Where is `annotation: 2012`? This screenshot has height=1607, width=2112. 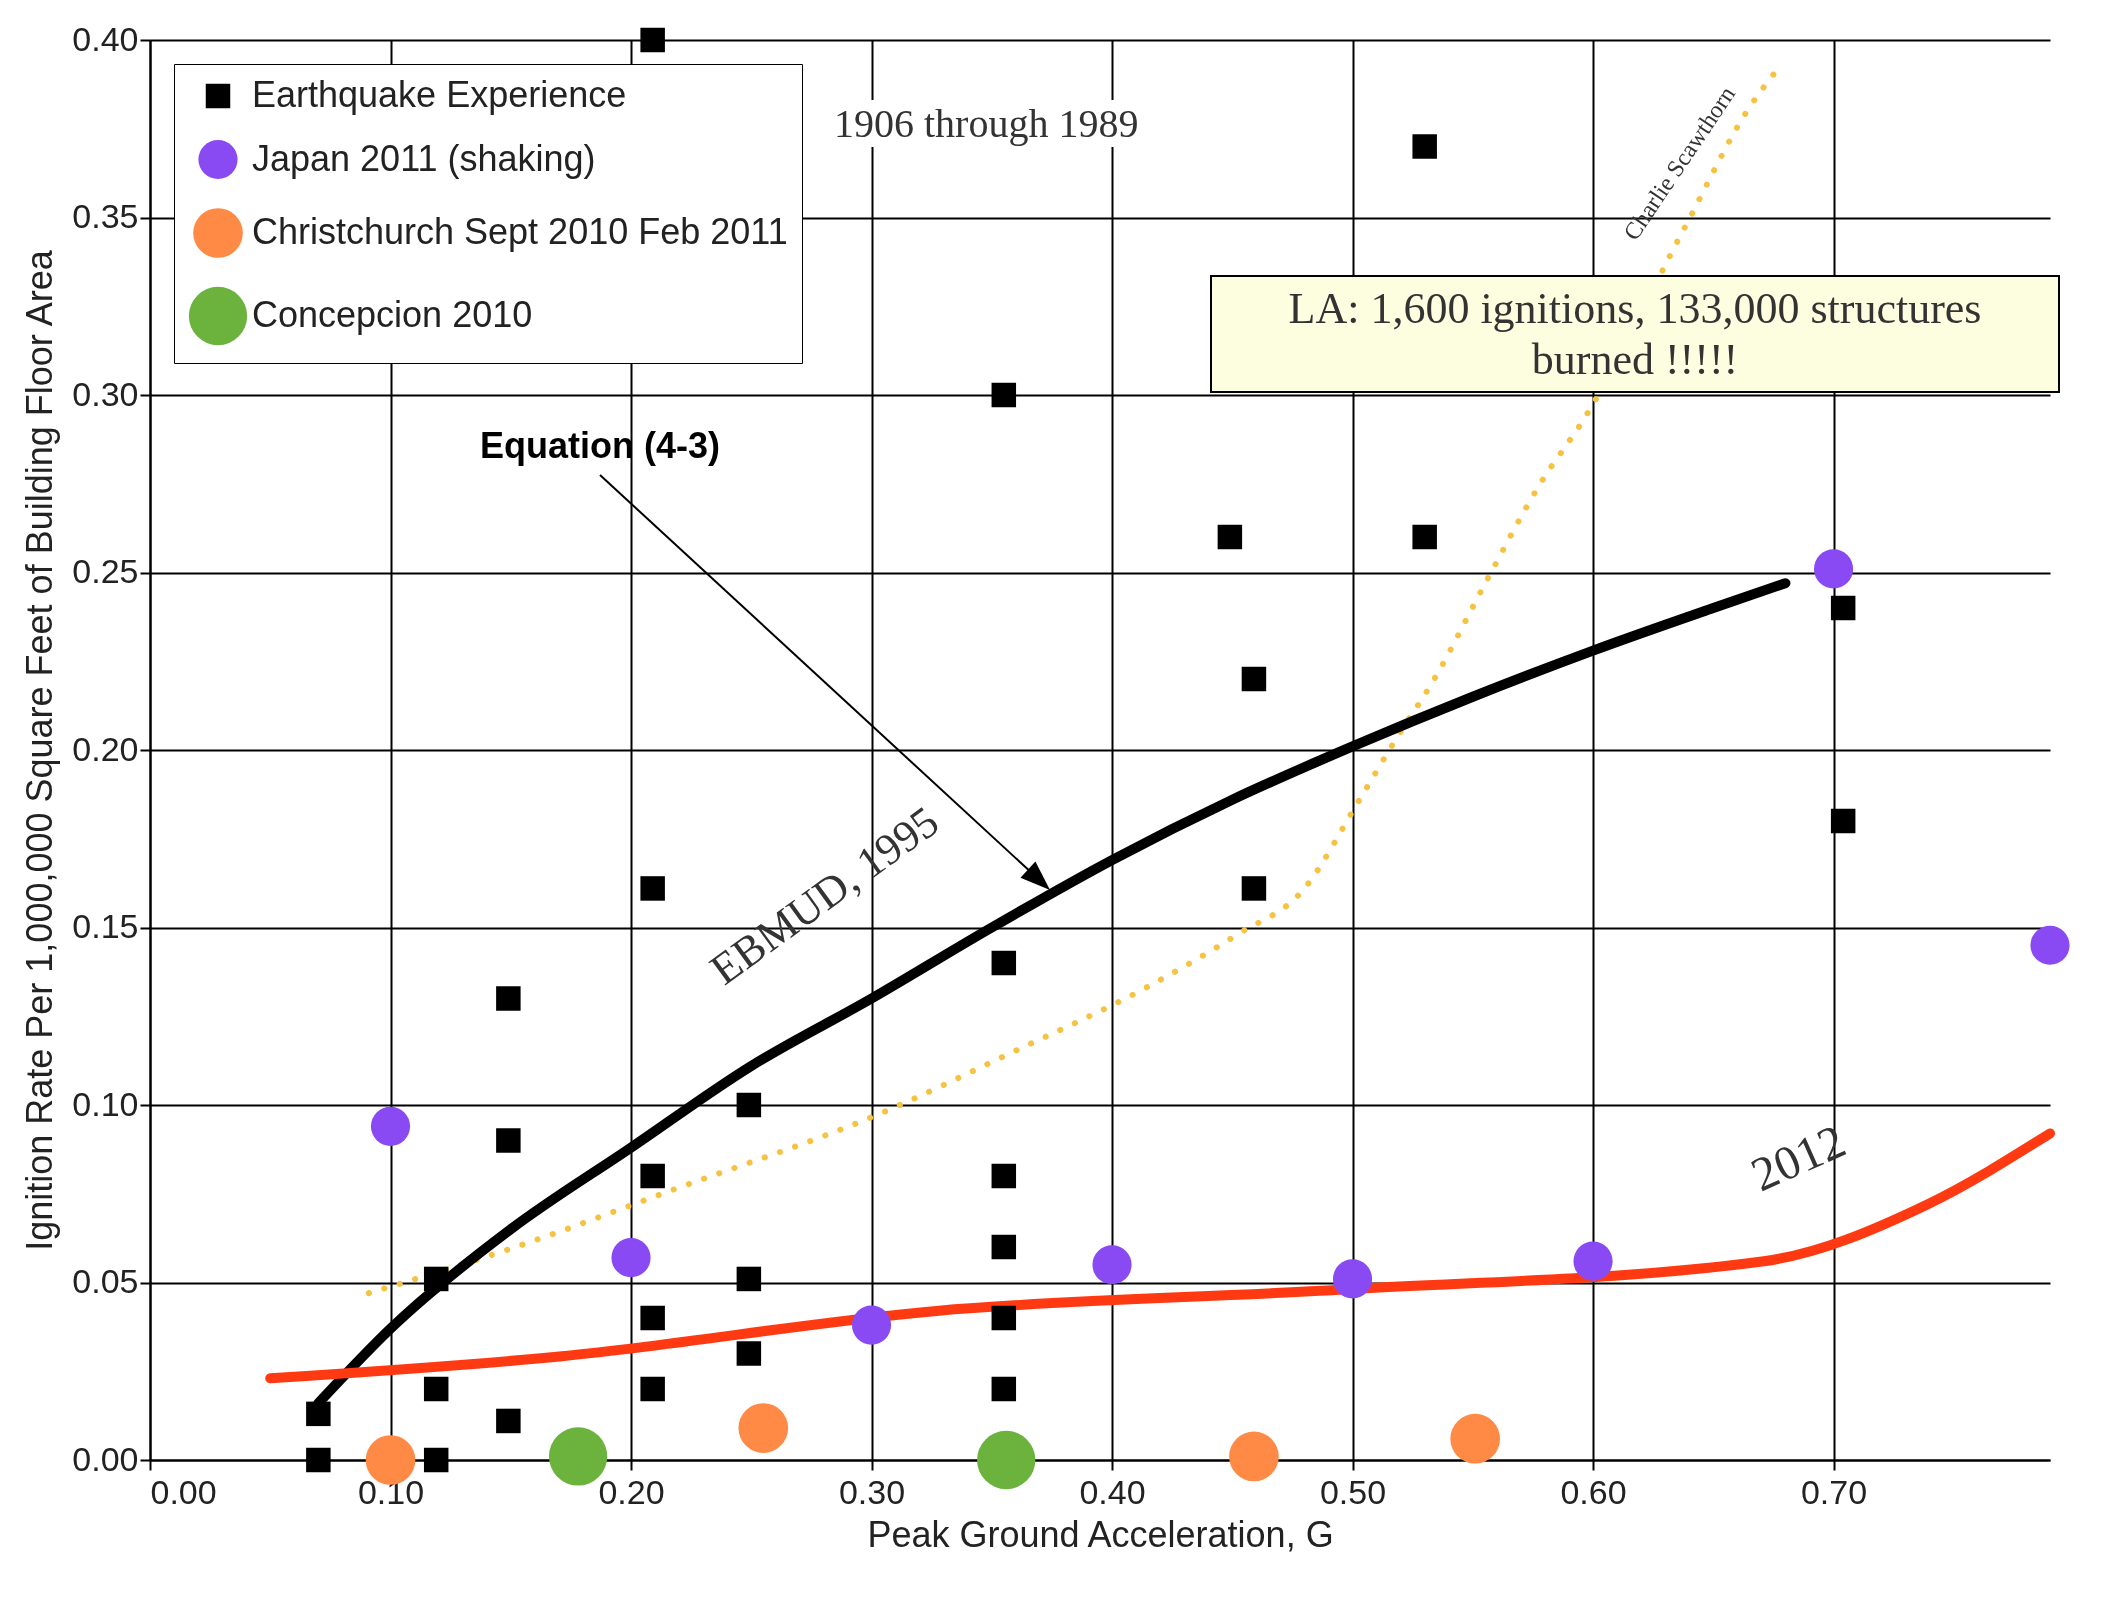
annotation: 2012 is located at coordinates (1798, 1157).